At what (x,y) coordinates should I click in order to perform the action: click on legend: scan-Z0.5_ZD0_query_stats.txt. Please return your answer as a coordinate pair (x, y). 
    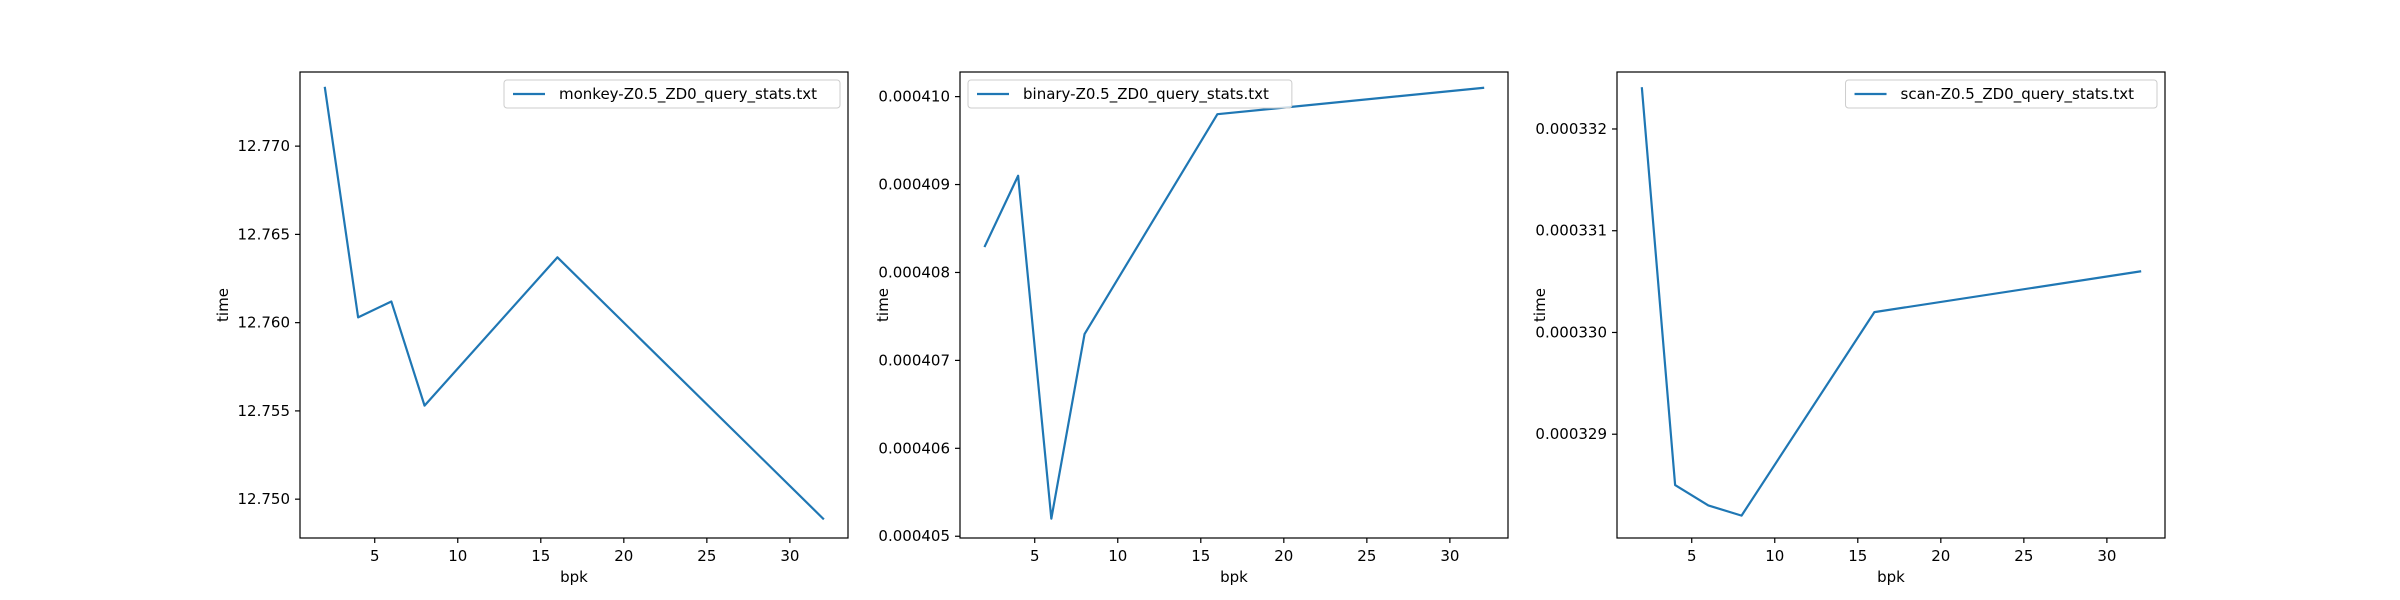
    Looking at the image, I should click on (2001, 94).